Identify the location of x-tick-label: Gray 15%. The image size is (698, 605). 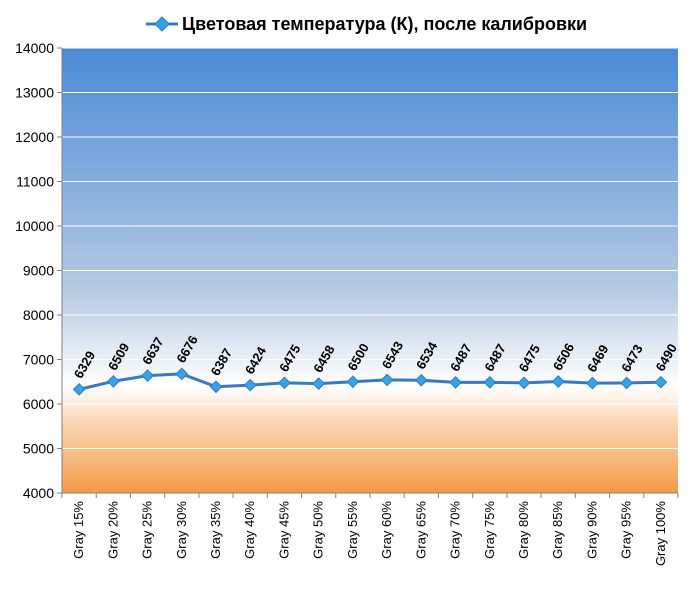
(78, 530).